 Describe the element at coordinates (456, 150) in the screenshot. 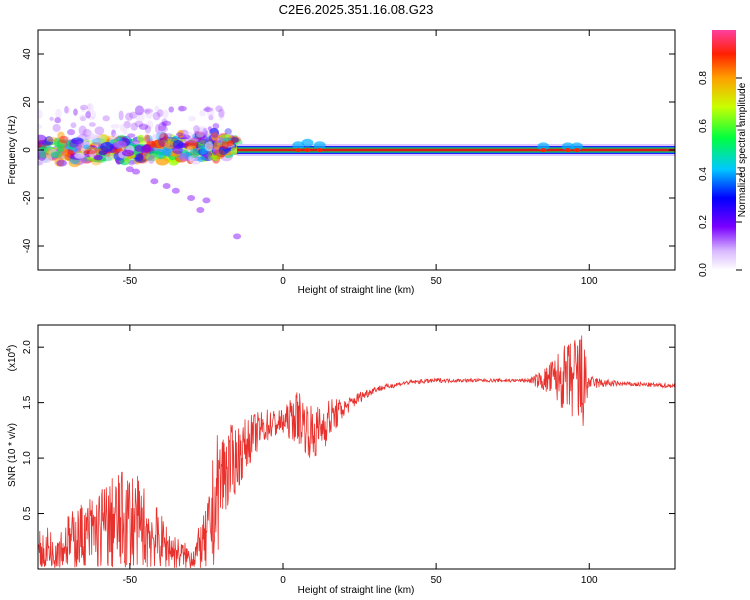

I see `carrier-core` at that location.